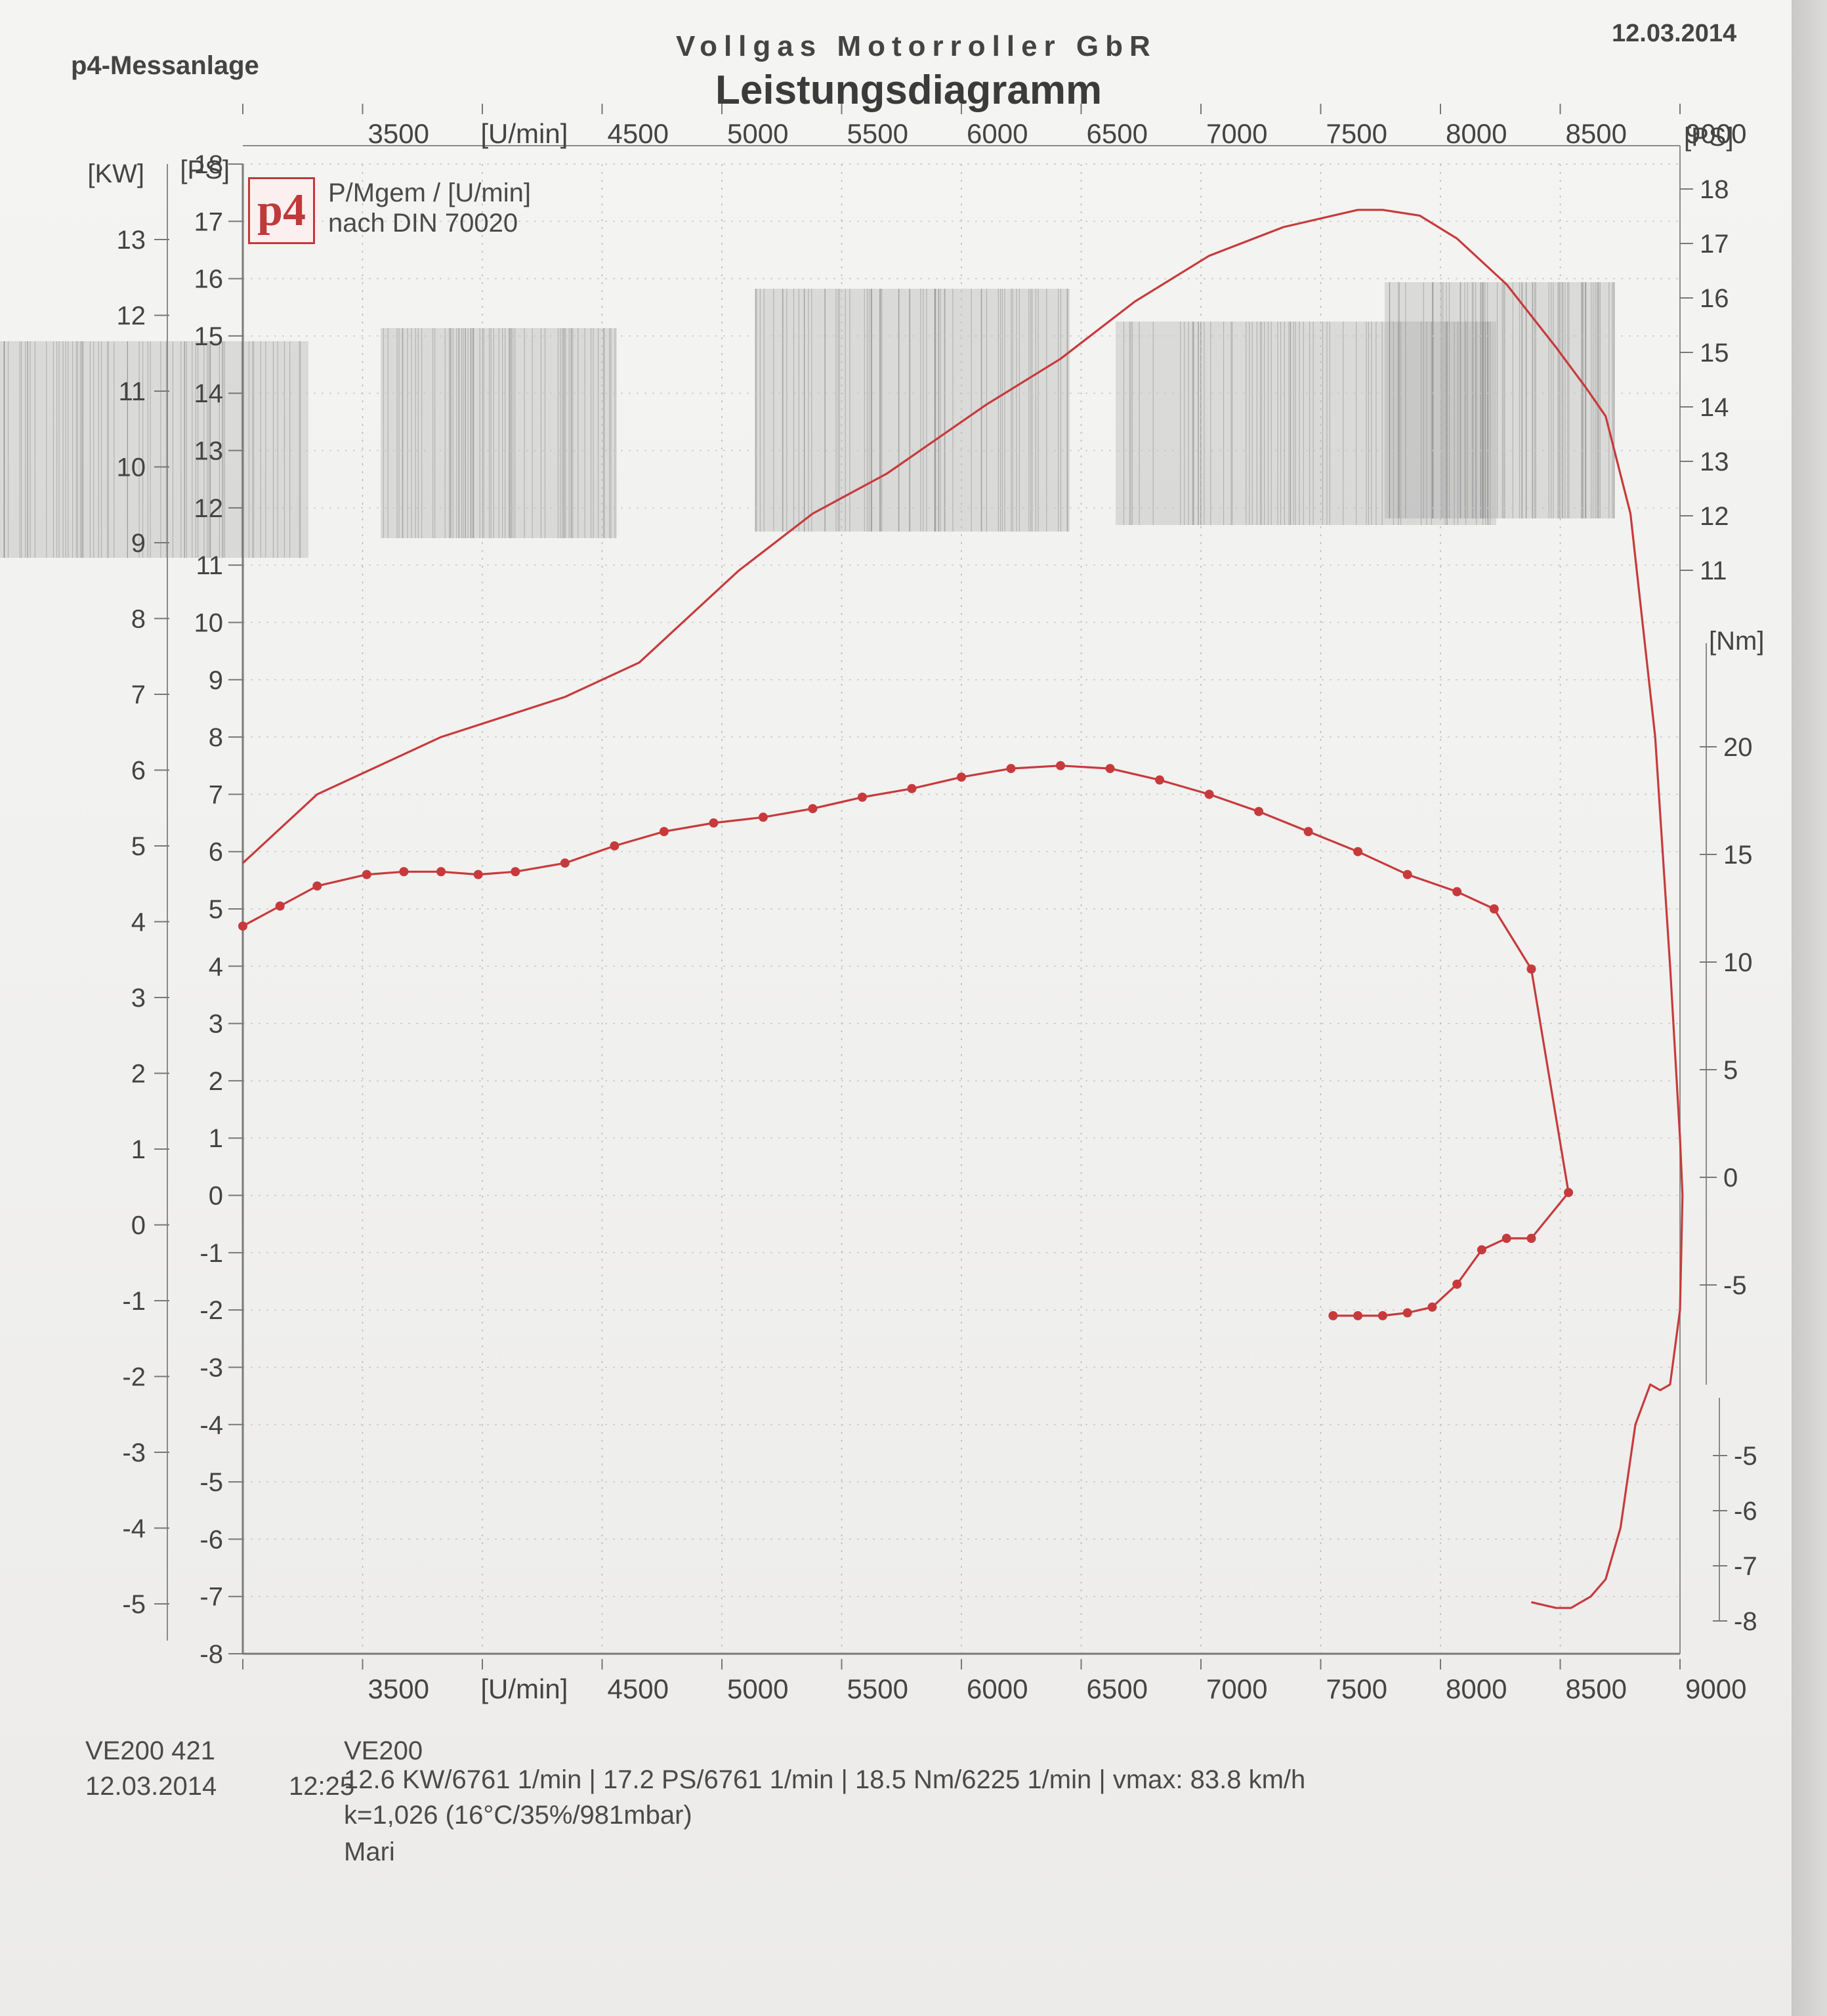  Describe the element at coordinates (211, 1482) in the screenshot. I see `ps-tick-label: -5` at that location.